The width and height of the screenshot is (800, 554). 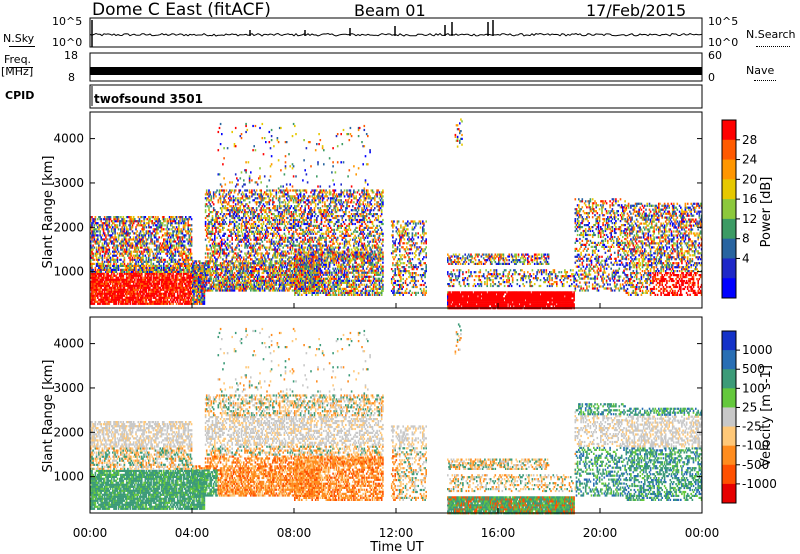 I want to click on nsky-trace, so click(x=396, y=34).